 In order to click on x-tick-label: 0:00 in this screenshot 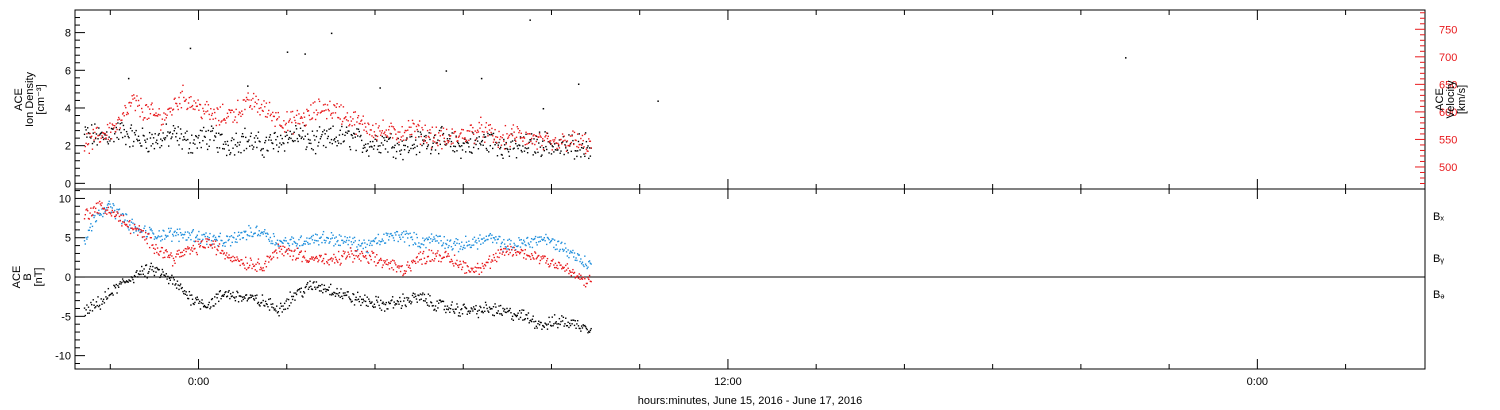, I will do `click(1257, 382)`.